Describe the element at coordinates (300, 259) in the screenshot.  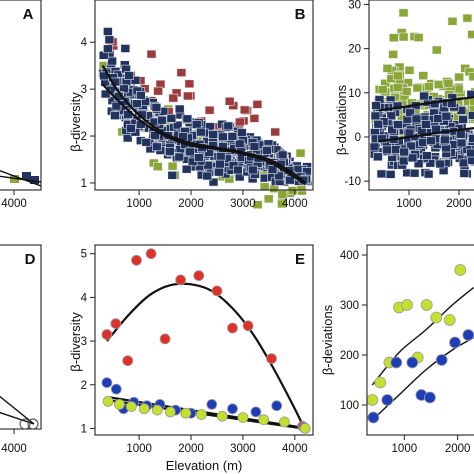
I see `panel-e-label: E` at that location.